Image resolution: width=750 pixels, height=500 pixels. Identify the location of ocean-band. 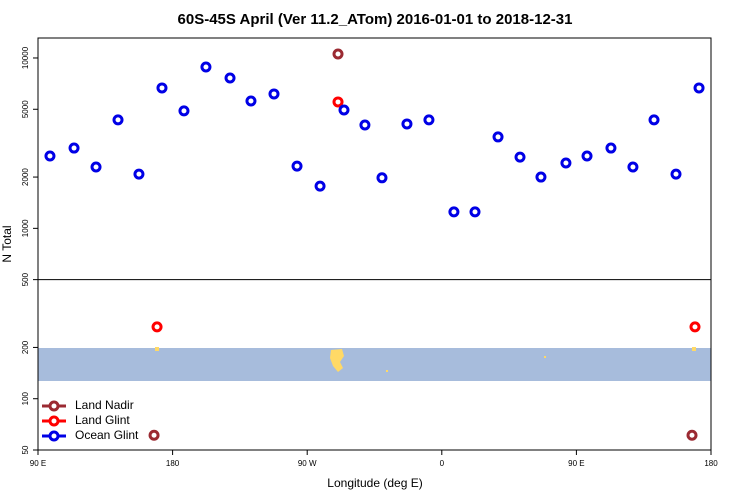
(374, 364).